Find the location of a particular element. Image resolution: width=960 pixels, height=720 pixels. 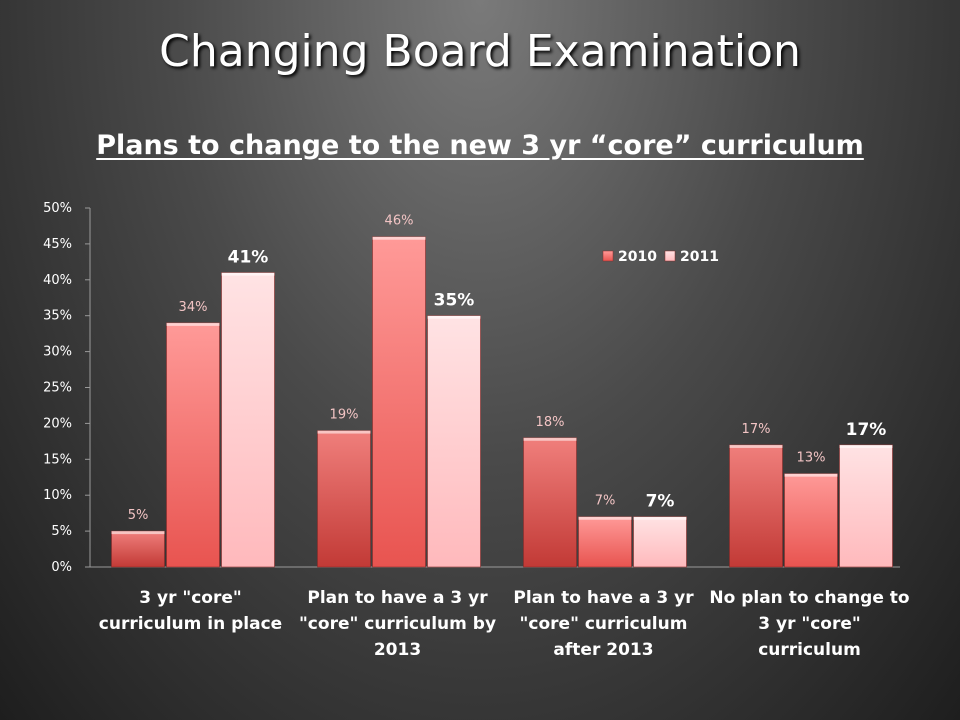

category-label-0: 3 yr "core" curriculum in place is located at coordinates (190, 611).